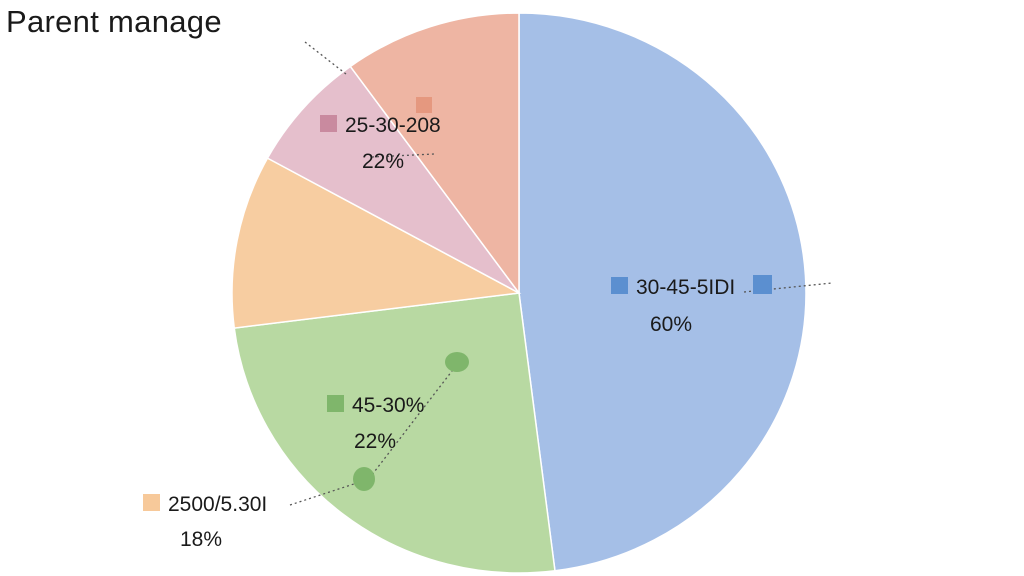 This screenshot has height=576, width=1024. I want to click on slice-percent-orange: 18%, so click(201, 539).